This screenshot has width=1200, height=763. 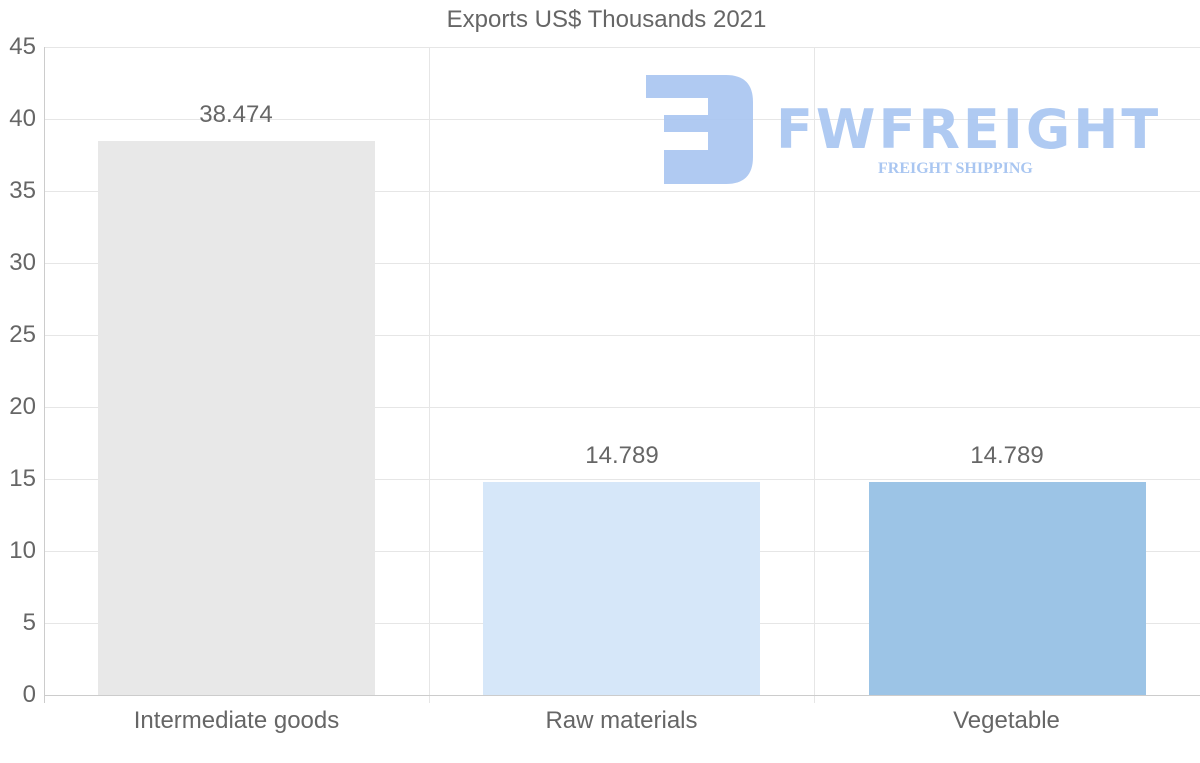 What do you see at coordinates (44, 375) in the screenshot?
I see `y-axis` at bounding box center [44, 375].